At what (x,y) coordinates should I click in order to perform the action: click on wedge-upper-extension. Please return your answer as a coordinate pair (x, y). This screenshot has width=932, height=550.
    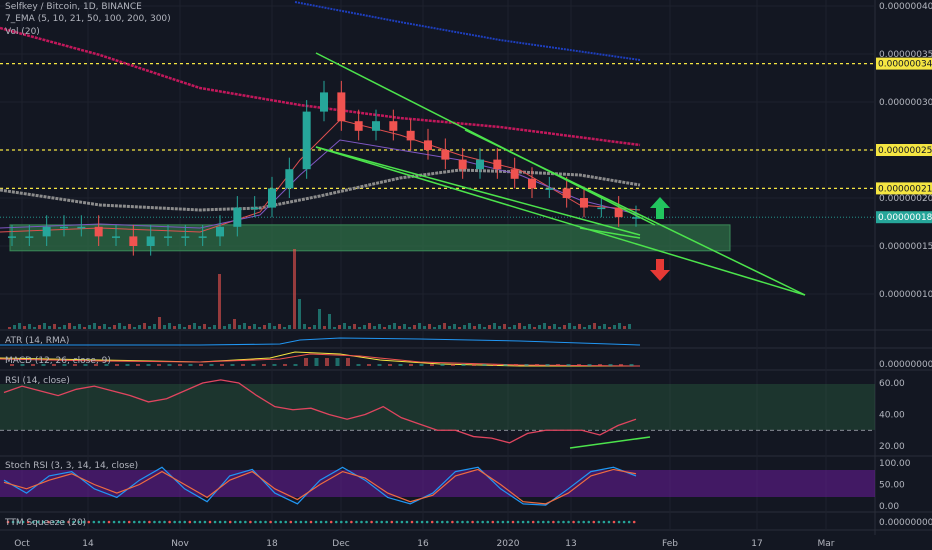
    Looking at the image, I should click on (635, 212).